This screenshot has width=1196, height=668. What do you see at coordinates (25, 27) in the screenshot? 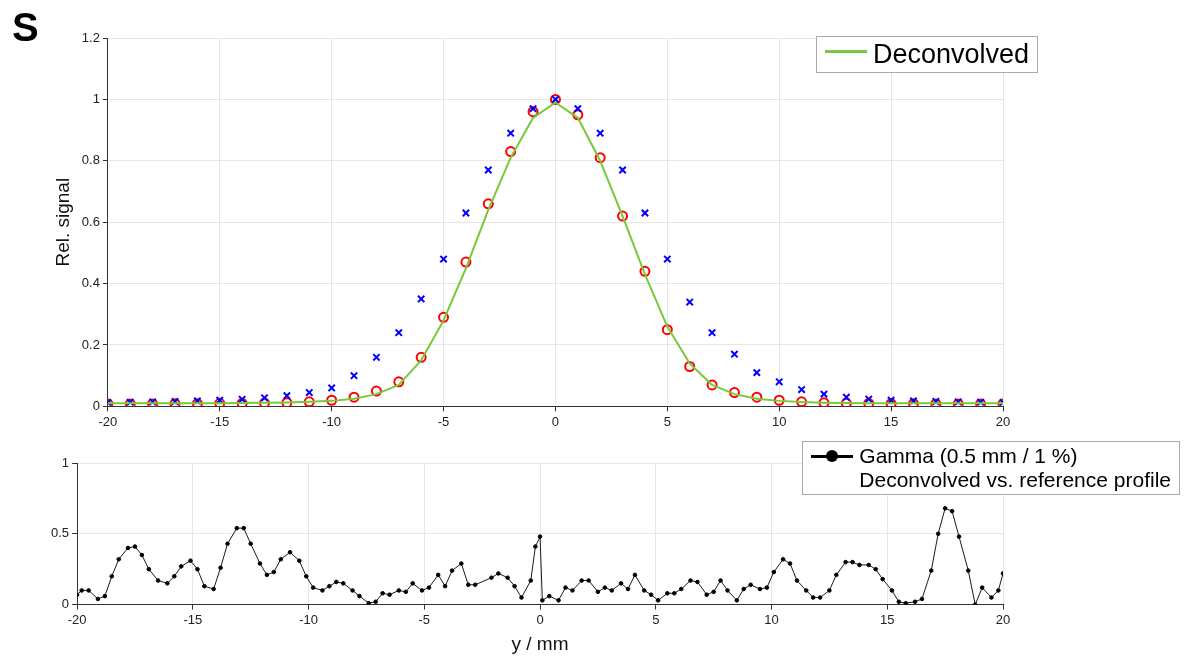
I see `text: S` at bounding box center [25, 27].